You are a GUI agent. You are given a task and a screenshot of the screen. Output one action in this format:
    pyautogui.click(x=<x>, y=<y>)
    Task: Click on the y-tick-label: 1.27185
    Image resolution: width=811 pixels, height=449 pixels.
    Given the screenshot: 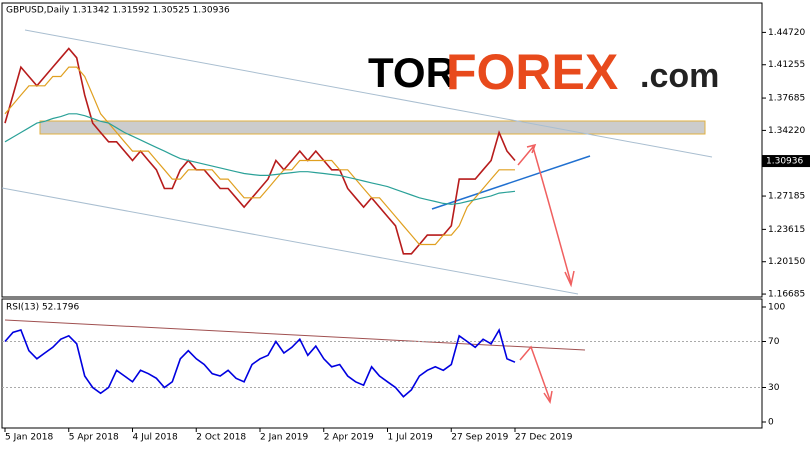 What is the action you would take?
    pyautogui.click(x=786, y=197)
    